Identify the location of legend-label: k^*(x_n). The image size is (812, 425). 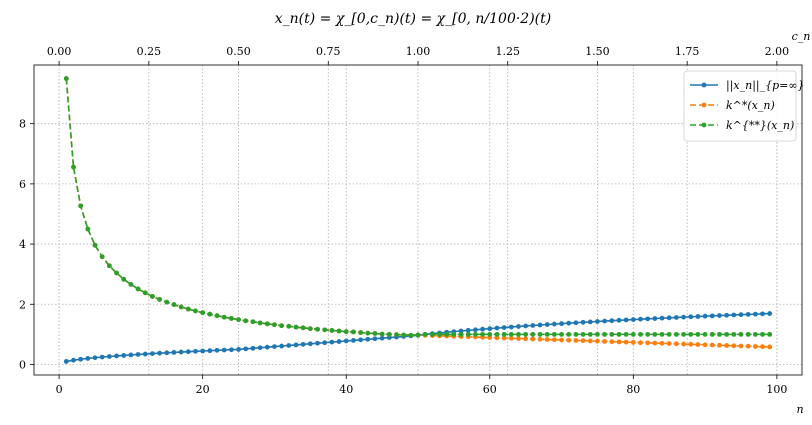
(750, 105).